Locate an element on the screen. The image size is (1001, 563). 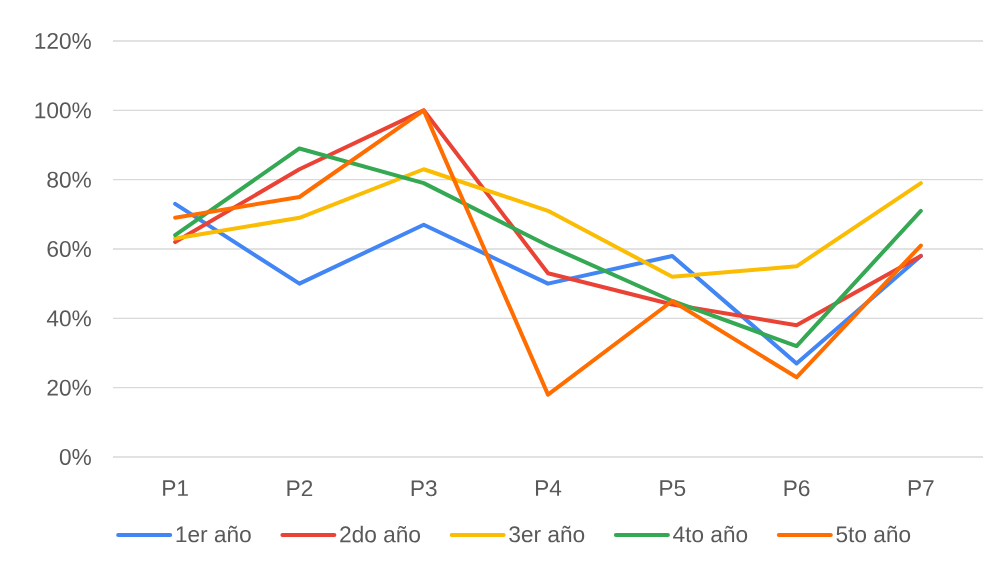
x-tick-label: P2 is located at coordinates (300, 488).